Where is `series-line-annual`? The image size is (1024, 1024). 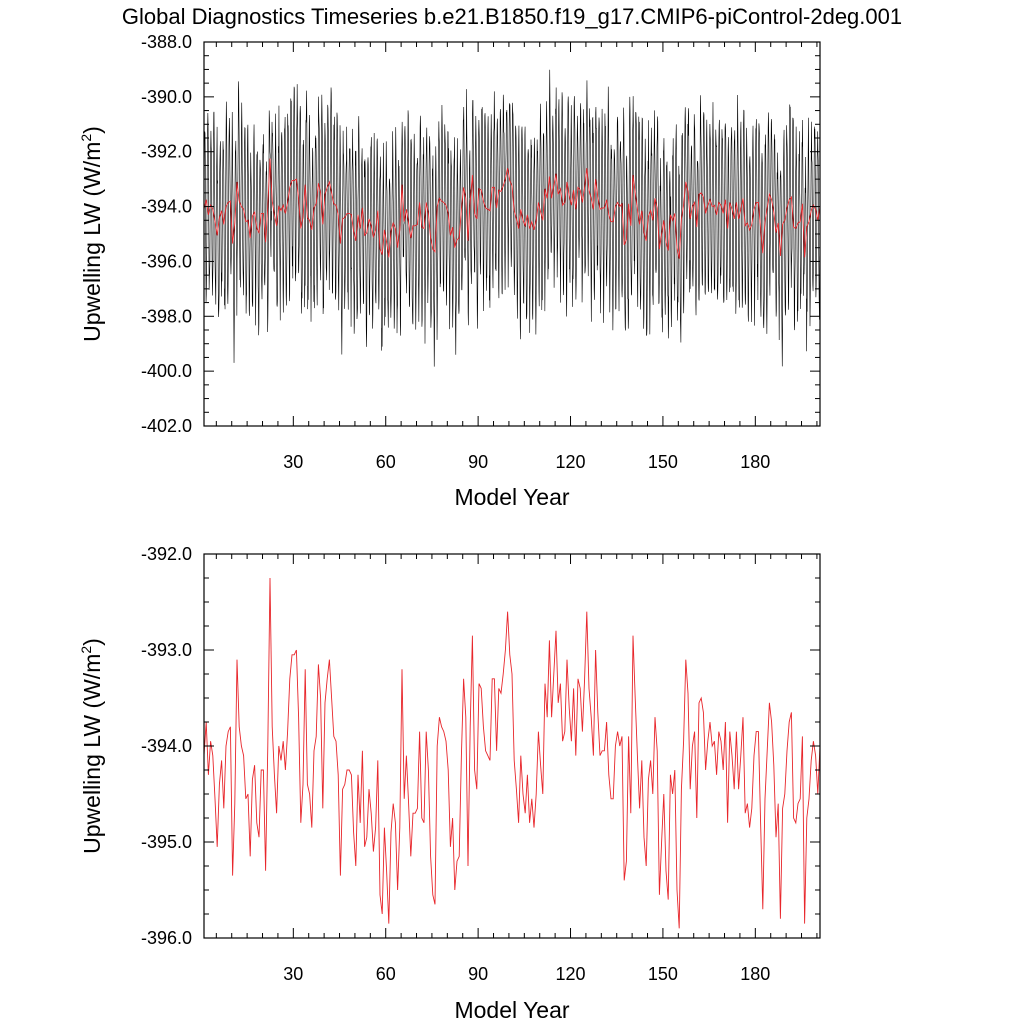
series-line-annual is located at coordinates (512, 208).